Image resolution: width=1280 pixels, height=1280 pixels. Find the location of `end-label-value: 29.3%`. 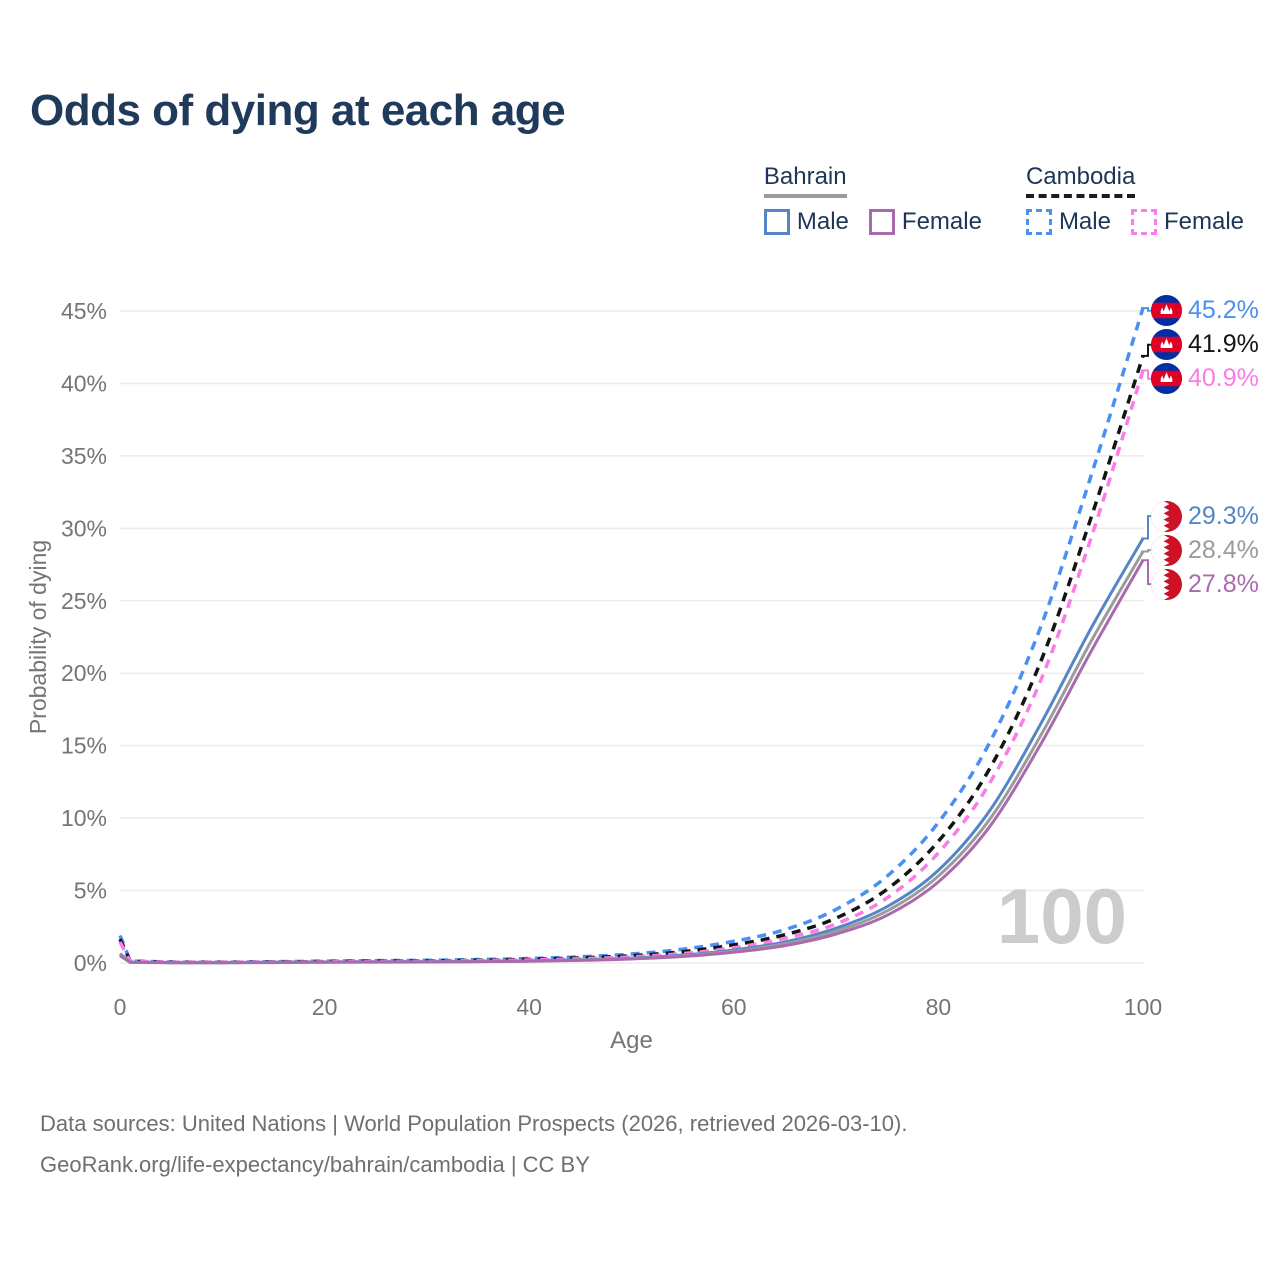

end-label-value: 29.3% is located at coordinates (1223, 515).